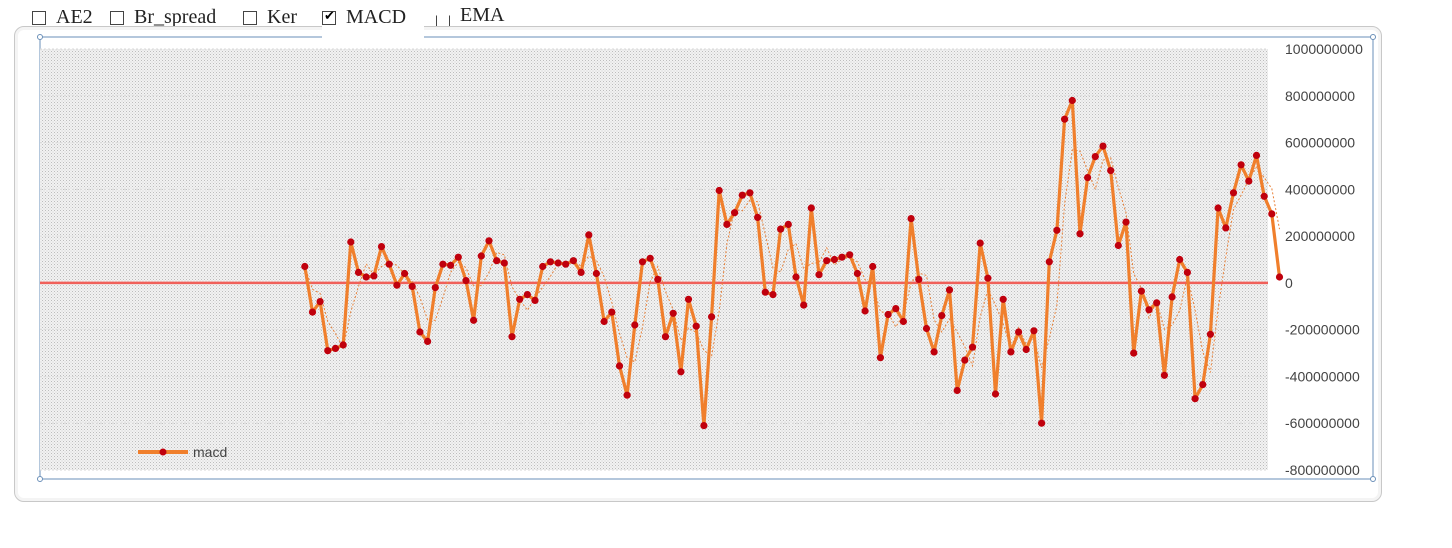 This screenshot has width=1452, height=548. What do you see at coordinates (250, 17) in the screenshot?
I see `checkbox-icon` at bounding box center [250, 17].